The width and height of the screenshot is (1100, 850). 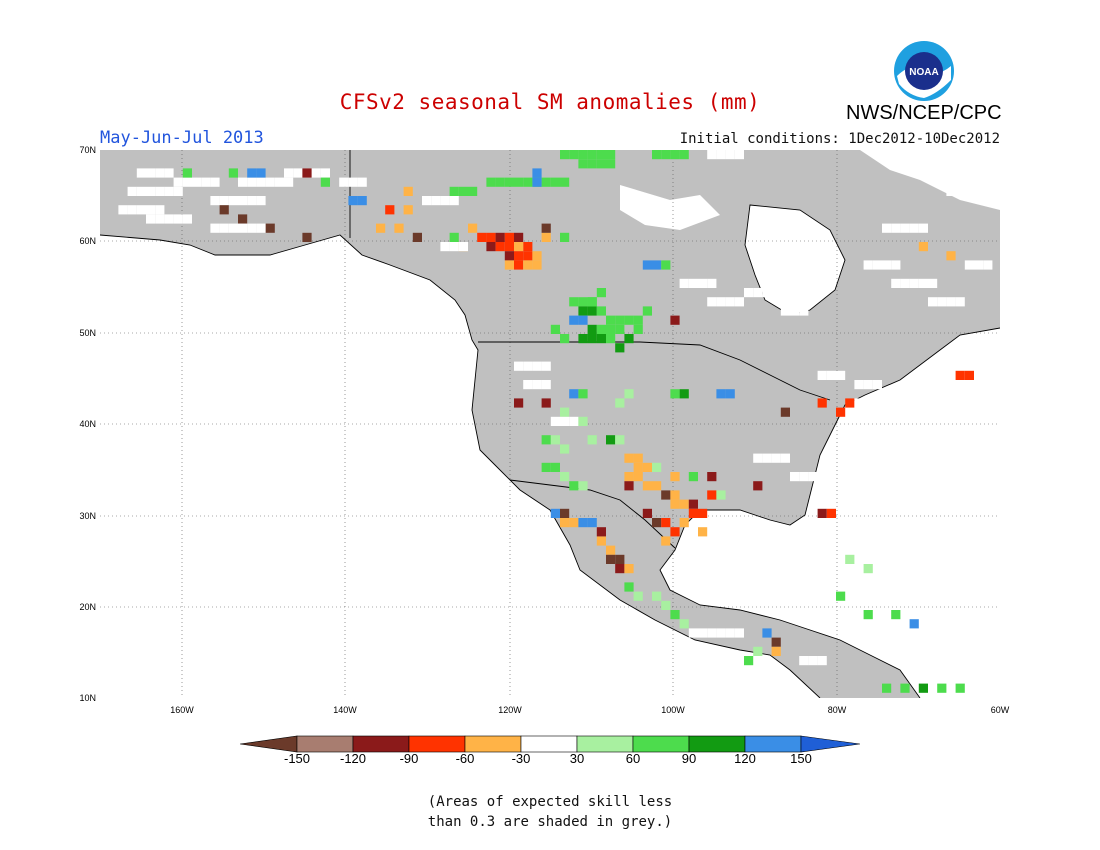 I want to click on lat-tick-20n: 20N, so click(x=87, y=607).